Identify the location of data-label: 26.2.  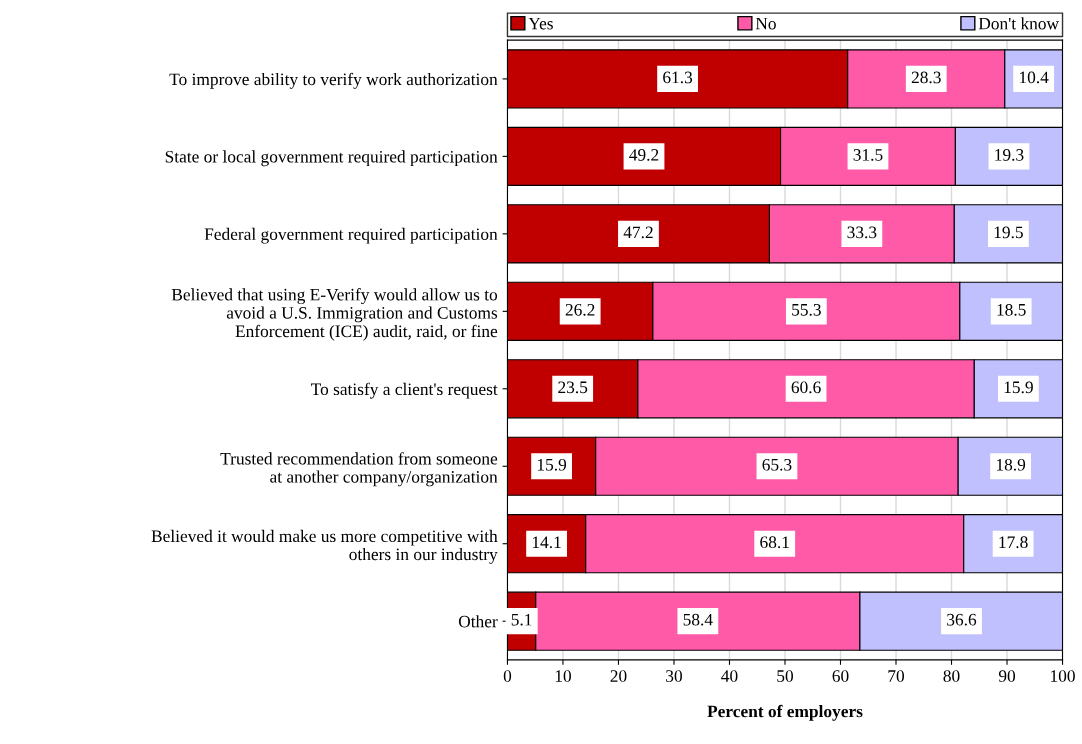
(580, 310).